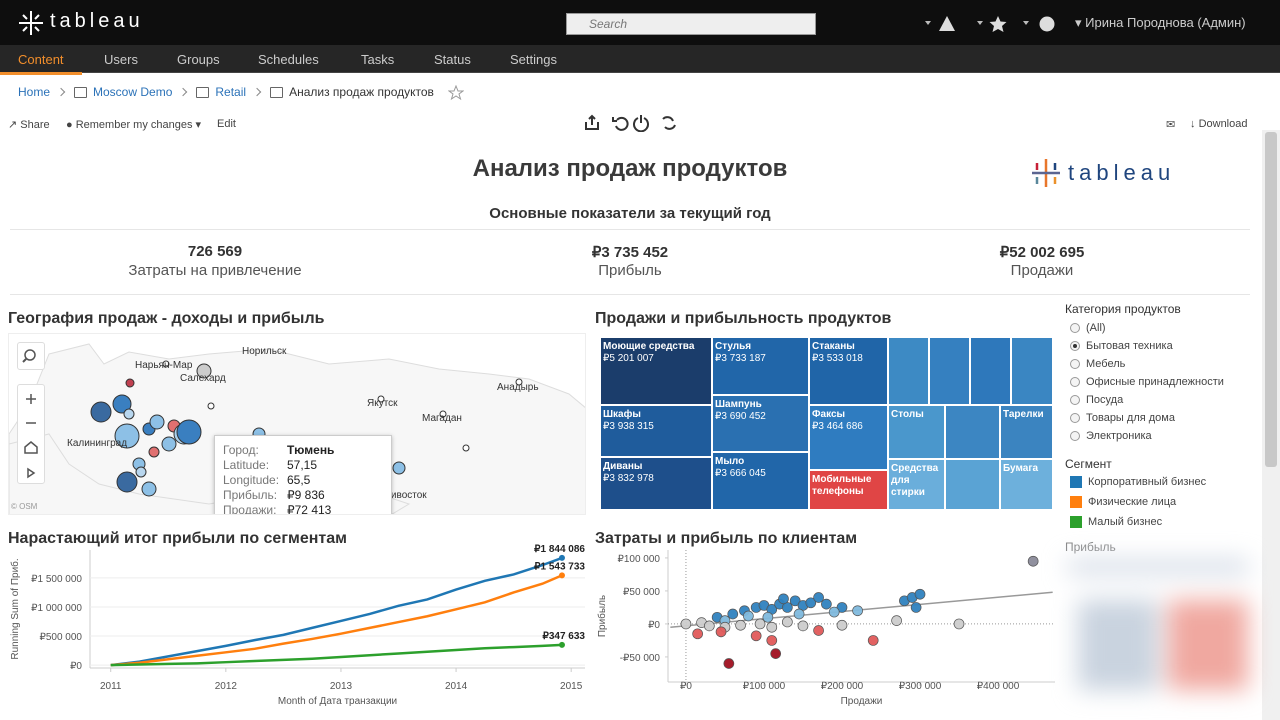 The width and height of the screenshot is (1280, 720). I want to click on edit-button: Edit, so click(226, 124).